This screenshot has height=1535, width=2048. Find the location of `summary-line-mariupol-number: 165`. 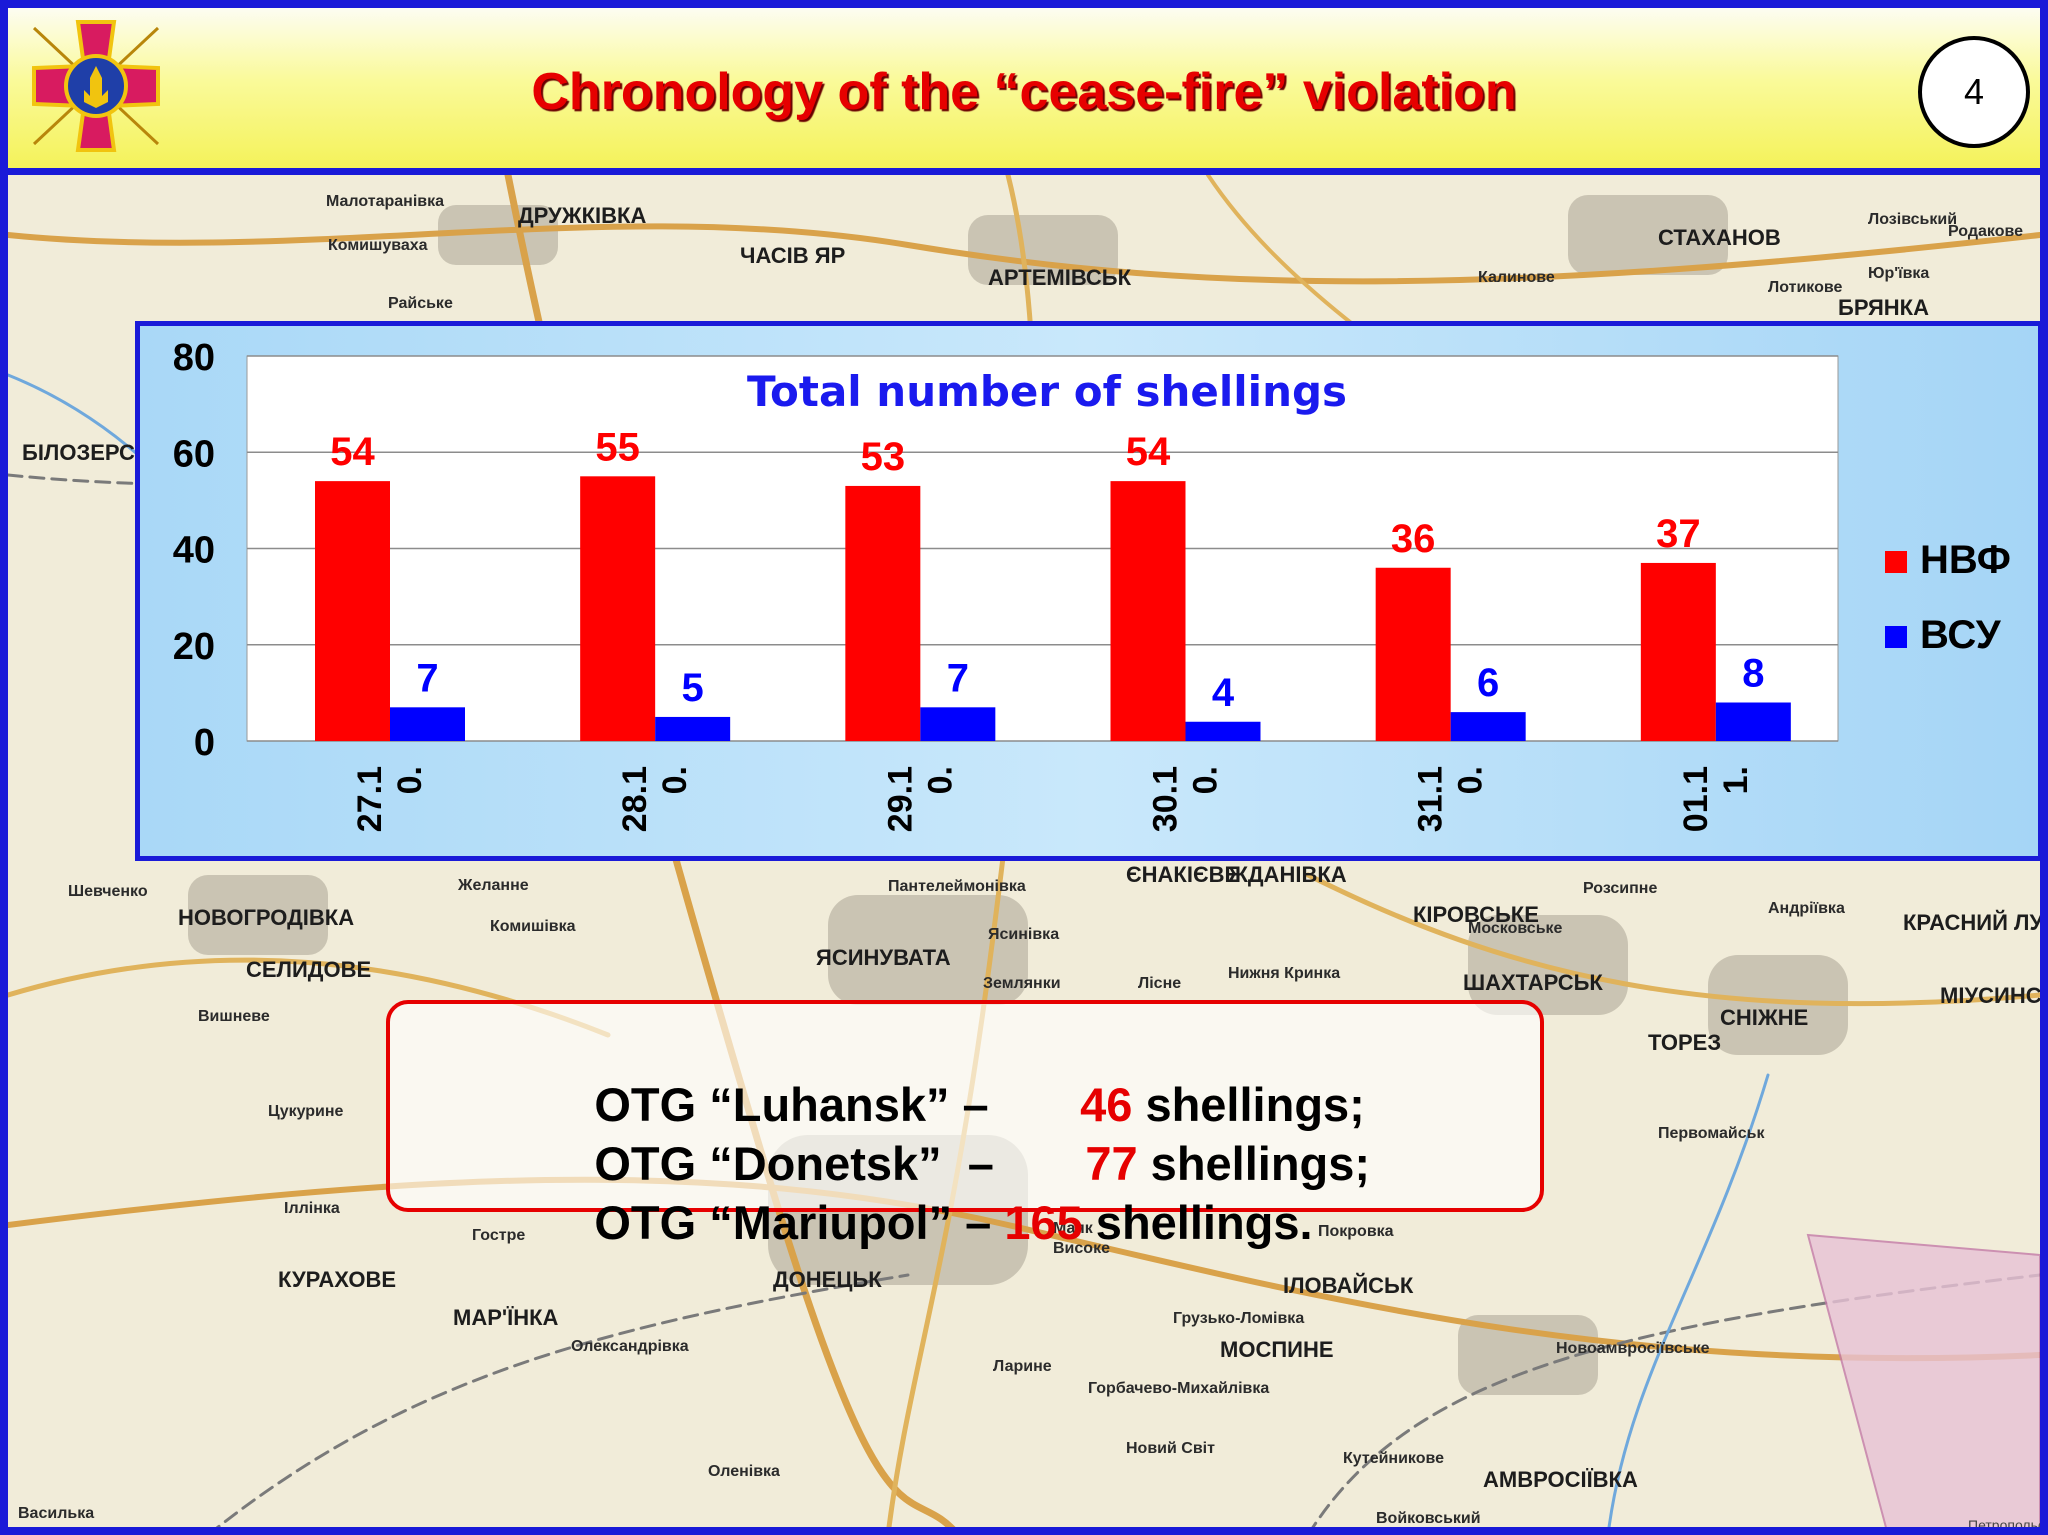

summary-line-mariupol-number: 165 is located at coordinates (1043, 1222).